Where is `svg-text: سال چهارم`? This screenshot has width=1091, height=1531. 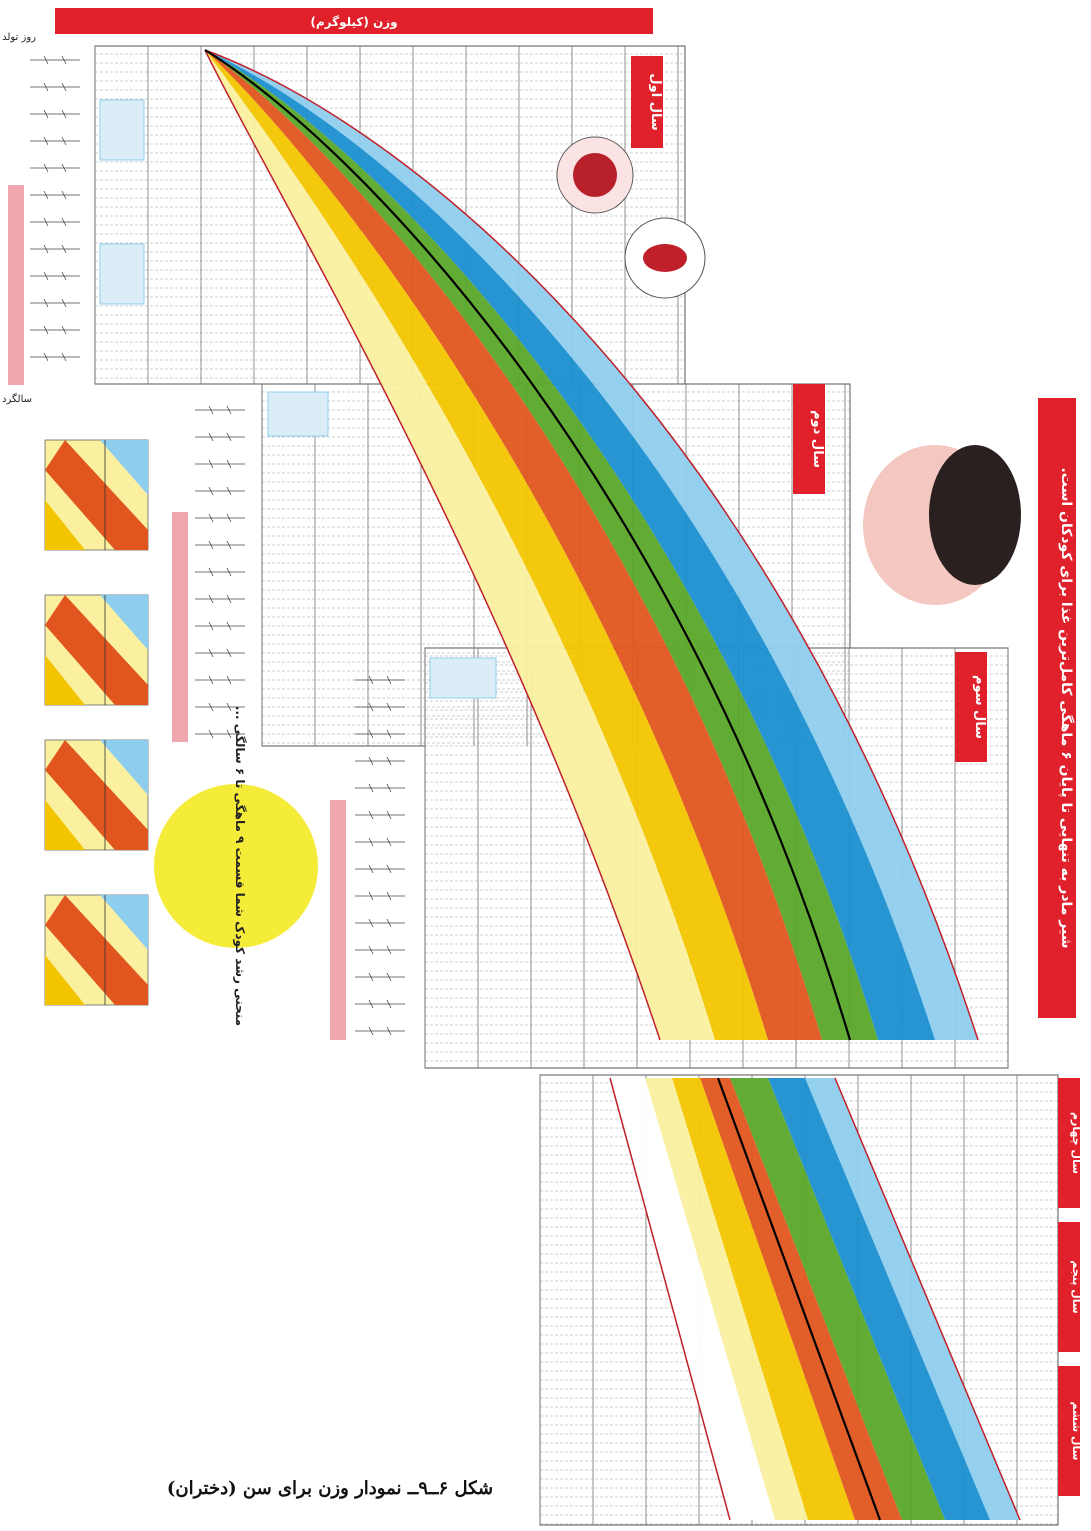 svg-text: سال چهارم is located at coordinates (1076, 1143).